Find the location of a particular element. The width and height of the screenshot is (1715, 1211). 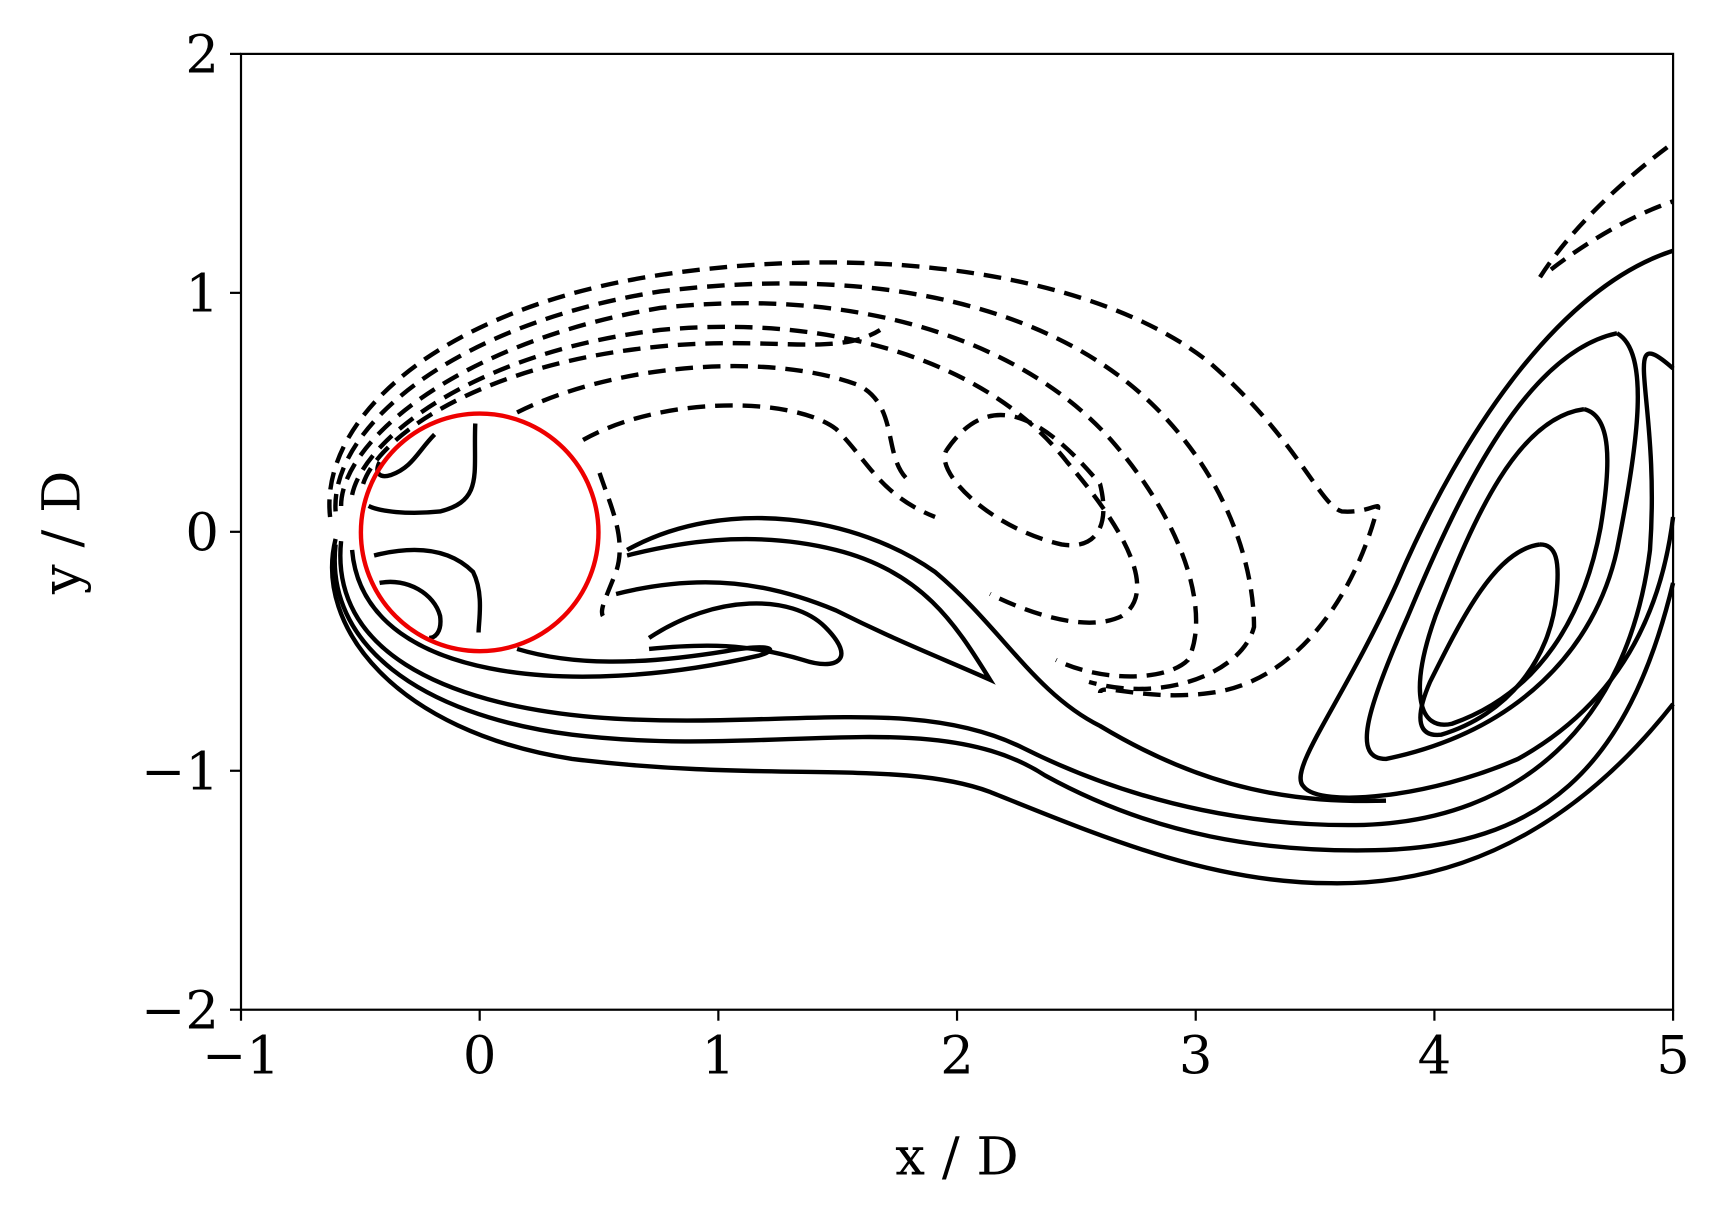

x-tick-label: 0 is located at coordinates (480, 1056).